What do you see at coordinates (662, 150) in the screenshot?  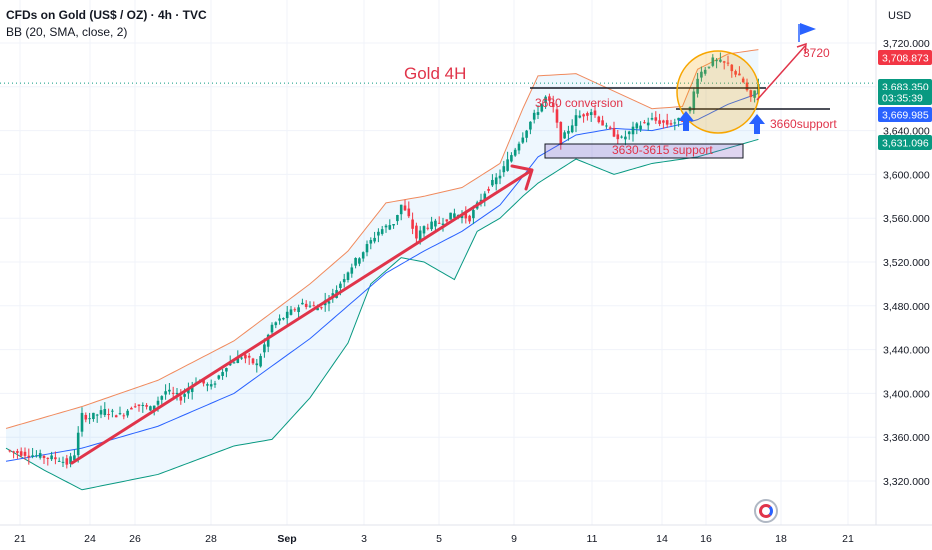 I see `support-zone-label: 3630-3615 support` at bounding box center [662, 150].